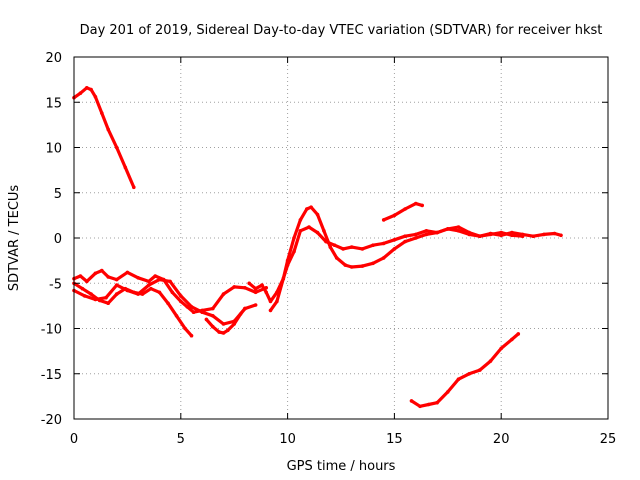 The image size is (640, 480). Describe the element at coordinates (181, 439) in the screenshot. I see `x-tick-label: 5` at that location.